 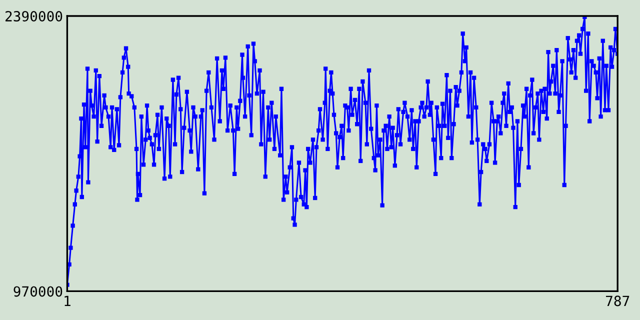 What do you see at coordinates (38, 291) in the screenshot?
I see `y-tick-label: 970000` at bounding box center [38, 291].